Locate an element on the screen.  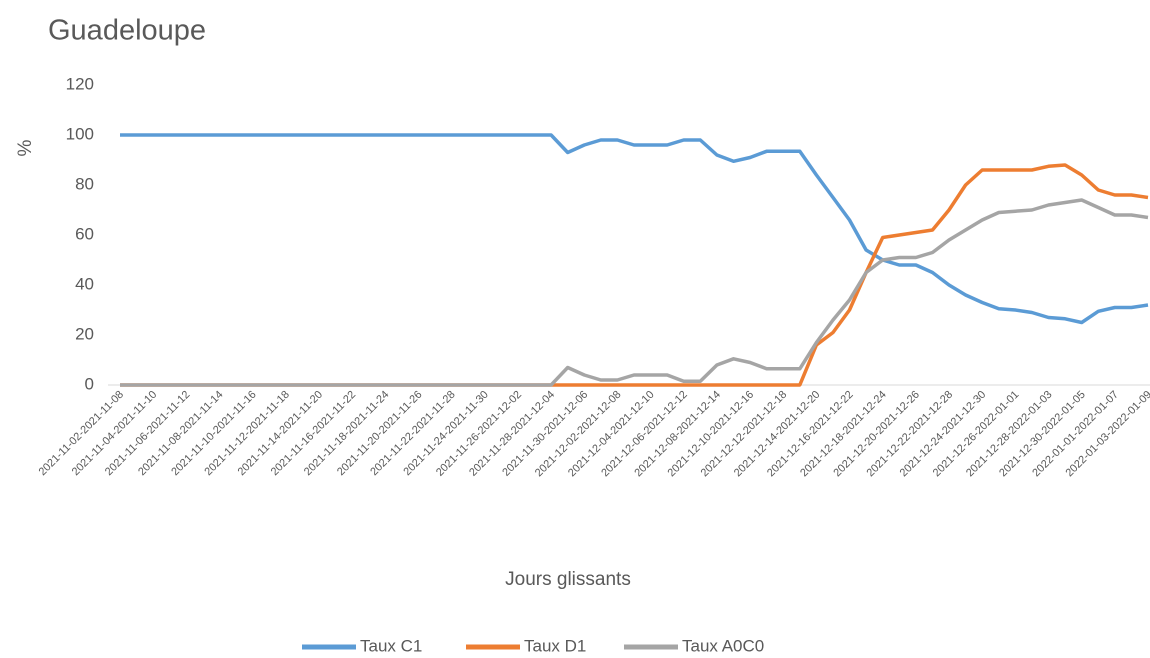
y-tick-label: 20 is located at coordinates (84, 333).